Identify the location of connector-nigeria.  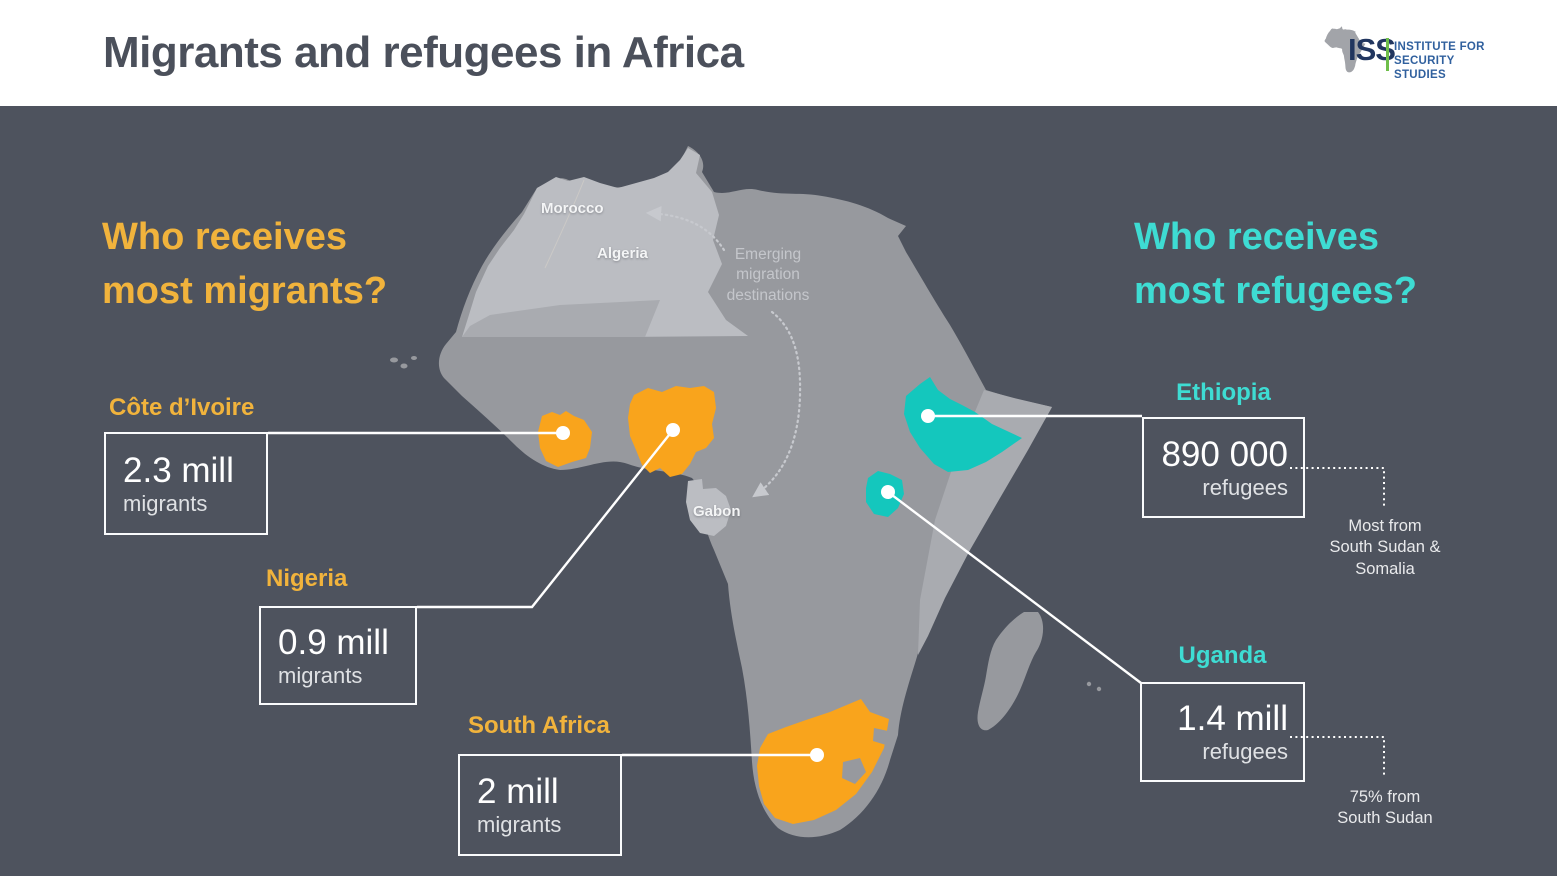
(545, 519).